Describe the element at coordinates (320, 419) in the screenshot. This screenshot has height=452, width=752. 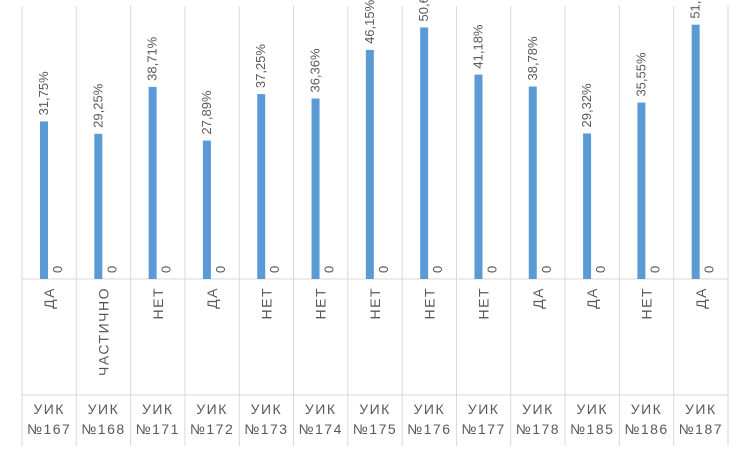
I see `category-group-label: УИК №174` at that location.